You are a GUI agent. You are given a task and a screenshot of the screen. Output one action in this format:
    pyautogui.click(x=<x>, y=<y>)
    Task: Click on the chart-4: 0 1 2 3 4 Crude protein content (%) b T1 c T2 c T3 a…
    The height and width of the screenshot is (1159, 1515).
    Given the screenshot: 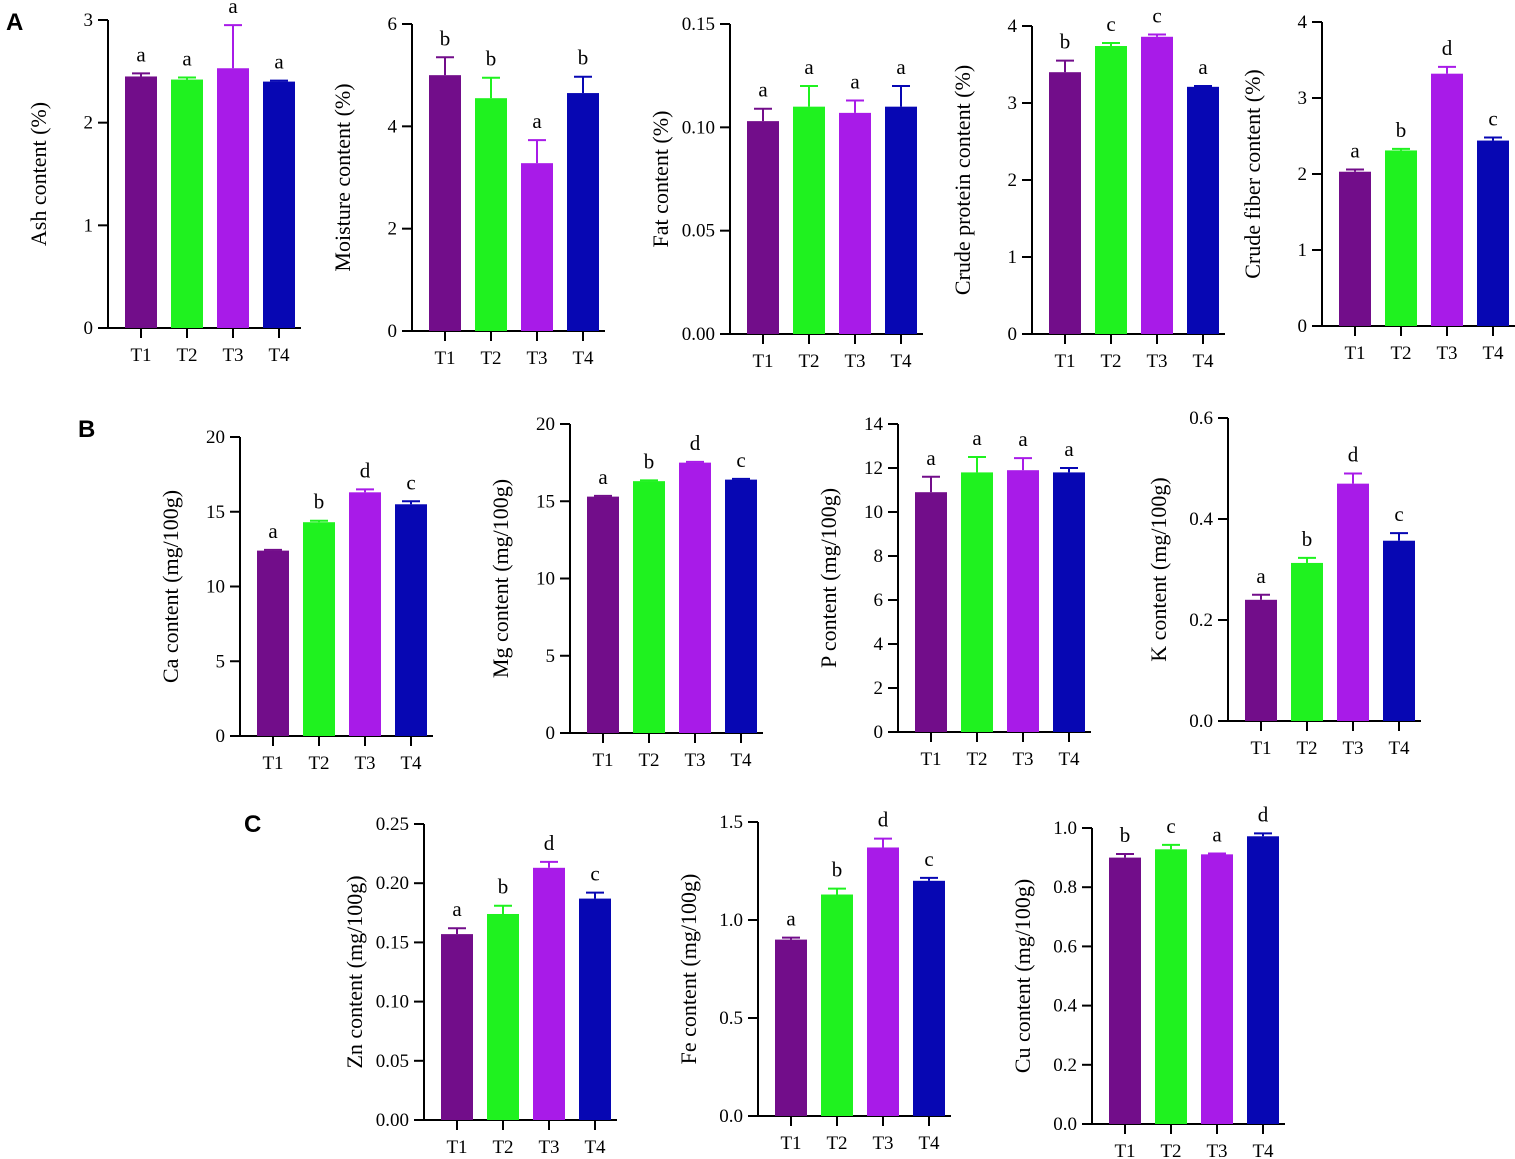 What is the action you would take?
    pyautogui.click(x=1087, y=187)
    